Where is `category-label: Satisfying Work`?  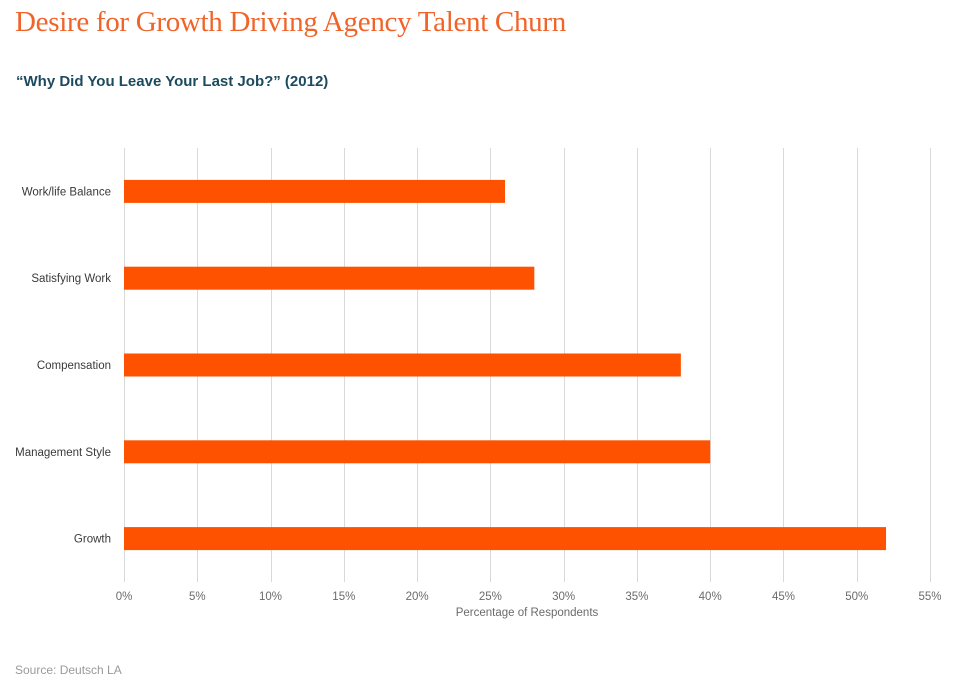 category-label: Satisfying Work is located at coordinates (71, 279).